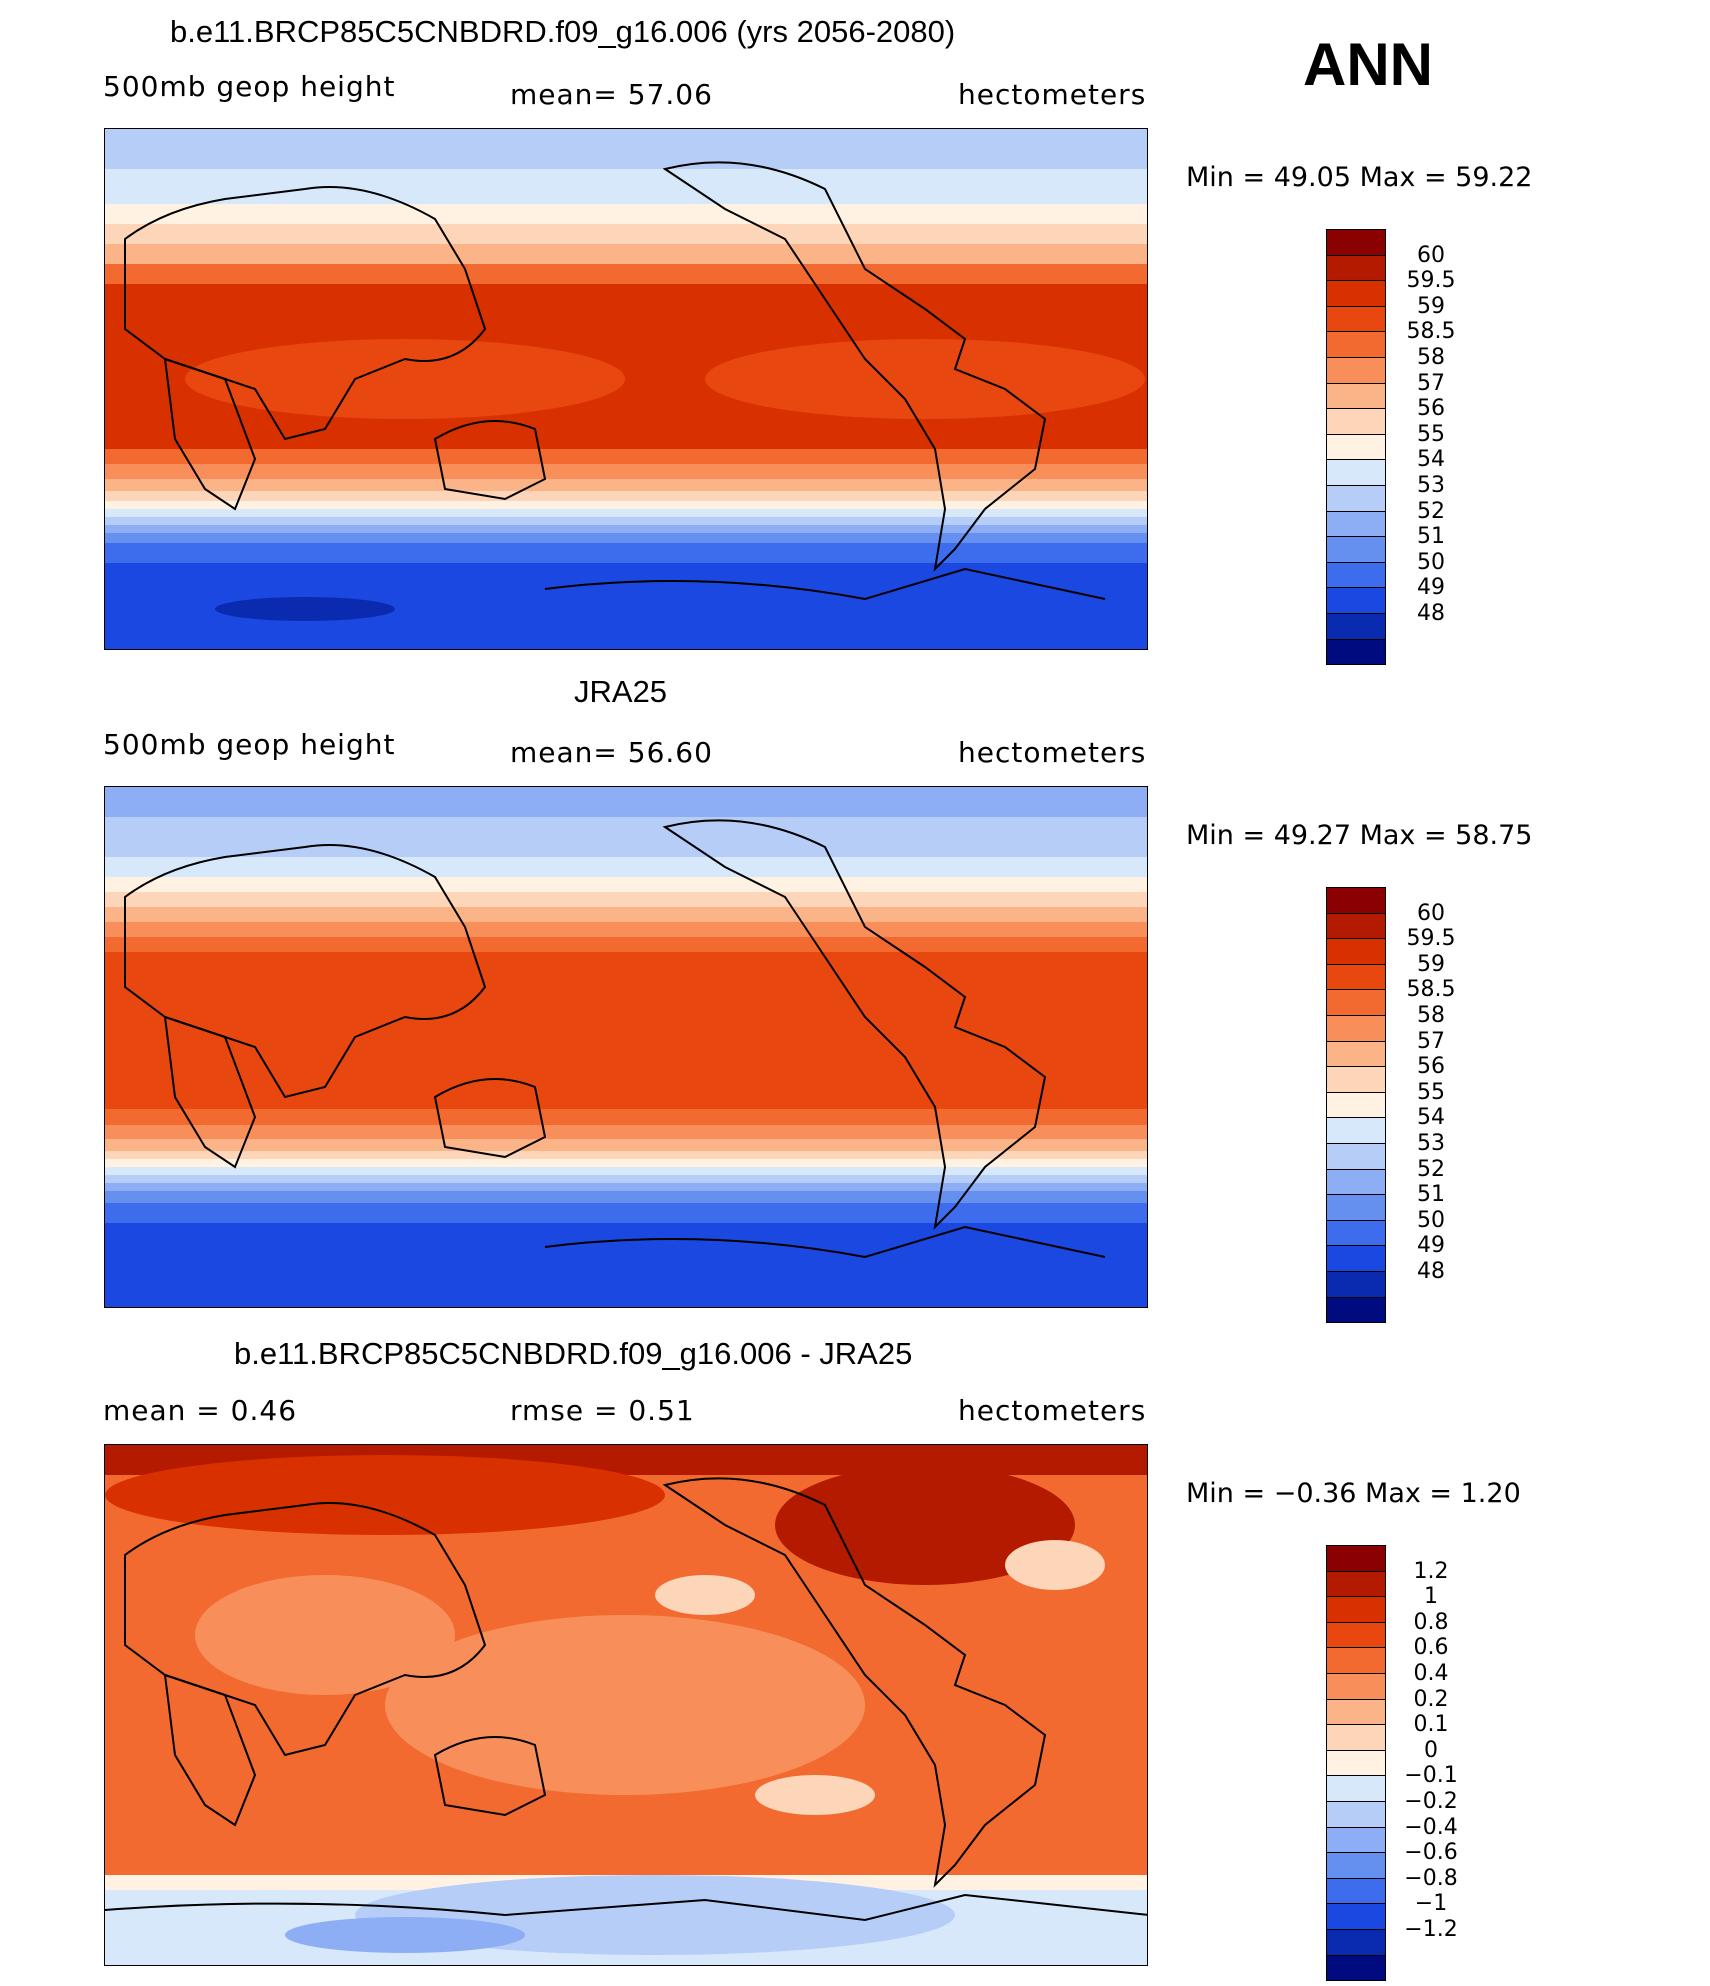 The image size is (1710, 1986). Describe the element at coordinates (1359, 835) in the screenshot. I see `panel2-minmax: Min = 49.27 Max = 58.75` at that location.